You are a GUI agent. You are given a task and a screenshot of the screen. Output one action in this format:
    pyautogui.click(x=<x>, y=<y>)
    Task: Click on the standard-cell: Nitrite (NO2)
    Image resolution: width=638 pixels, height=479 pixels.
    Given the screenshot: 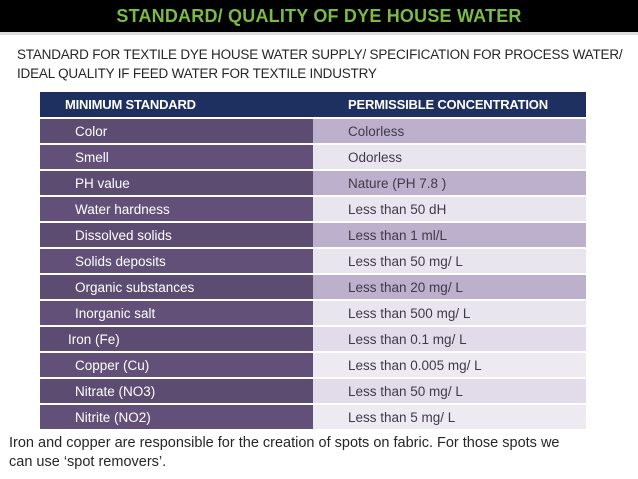 What is the action you would take?
    pyautogui.click(x=176, y=417)
    